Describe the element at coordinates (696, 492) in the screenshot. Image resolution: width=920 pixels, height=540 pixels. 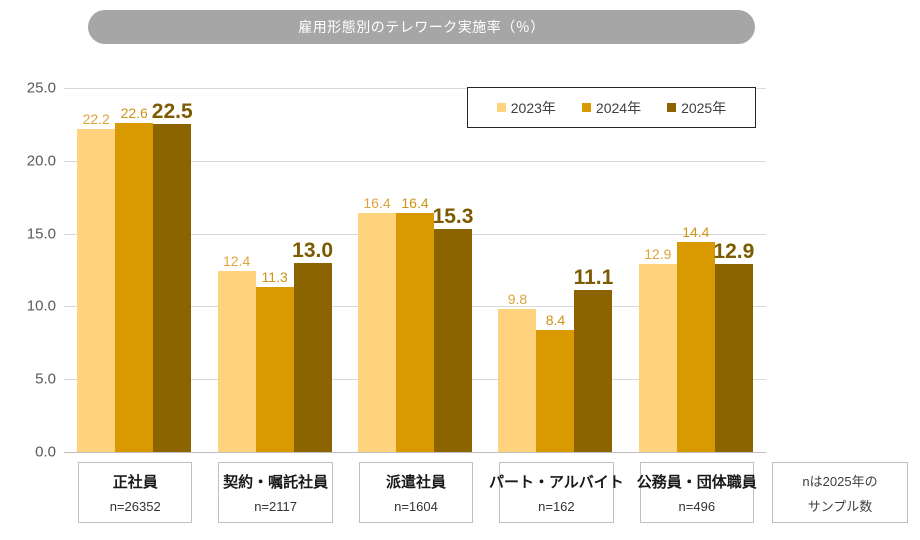
I see `category-box-5: 公務員・団体職員 n=496` at that location.